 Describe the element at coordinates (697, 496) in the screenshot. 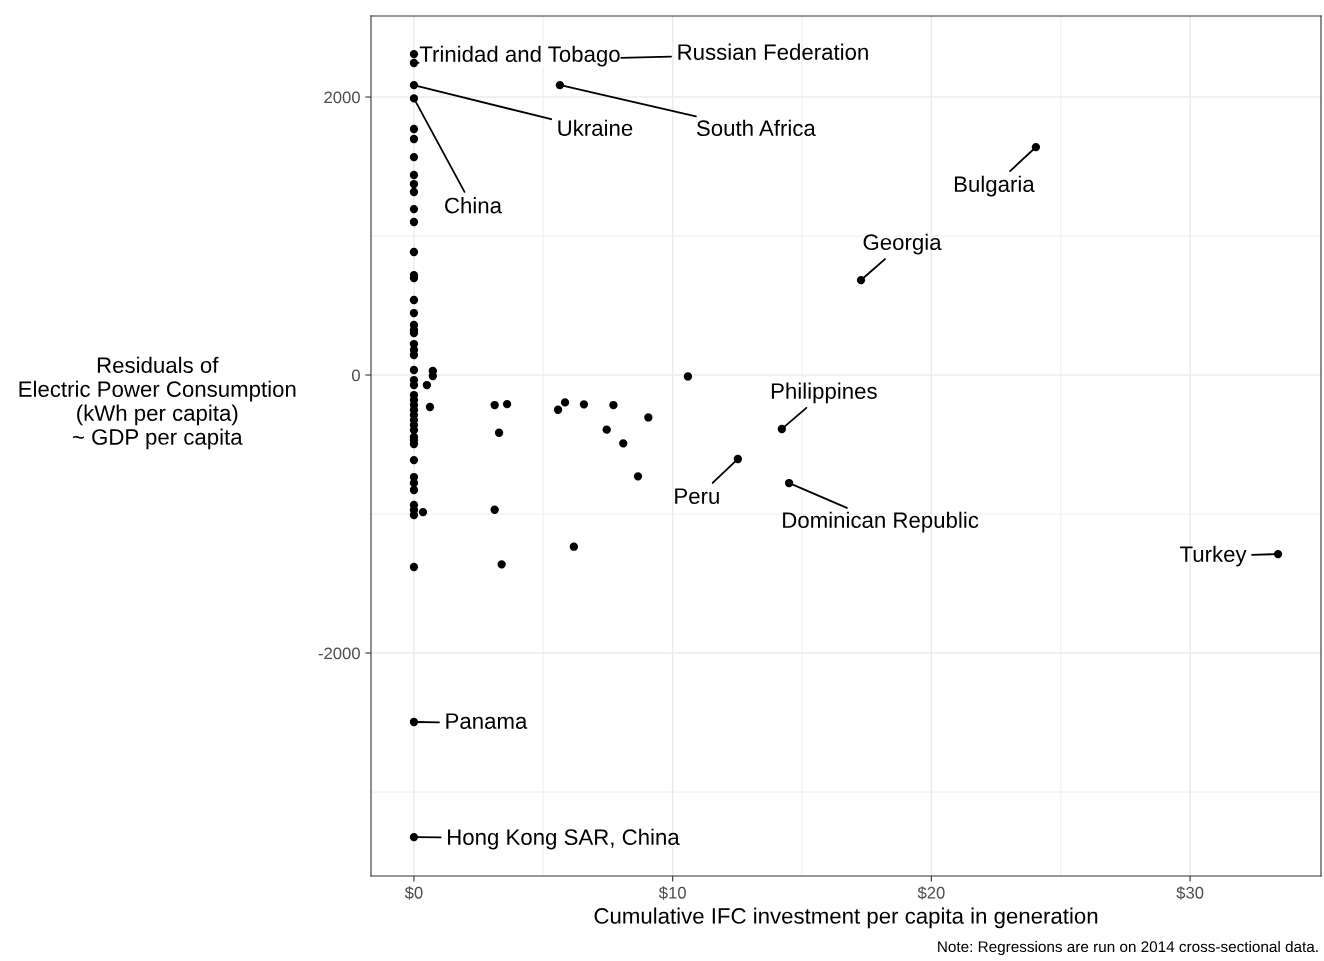

I see `annotation: Peru` at that location.